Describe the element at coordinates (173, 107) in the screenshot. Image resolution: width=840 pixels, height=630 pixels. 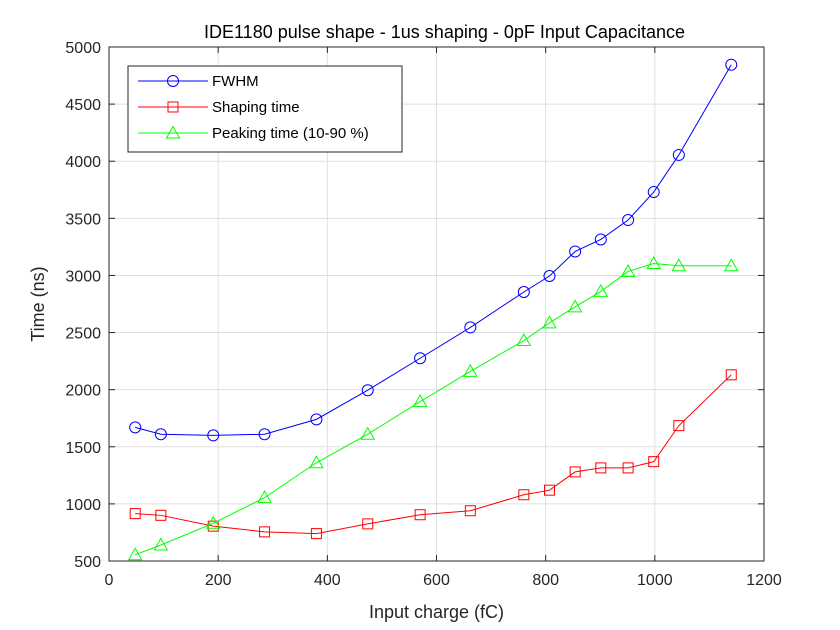
I see `legend-marker-square` at that location.